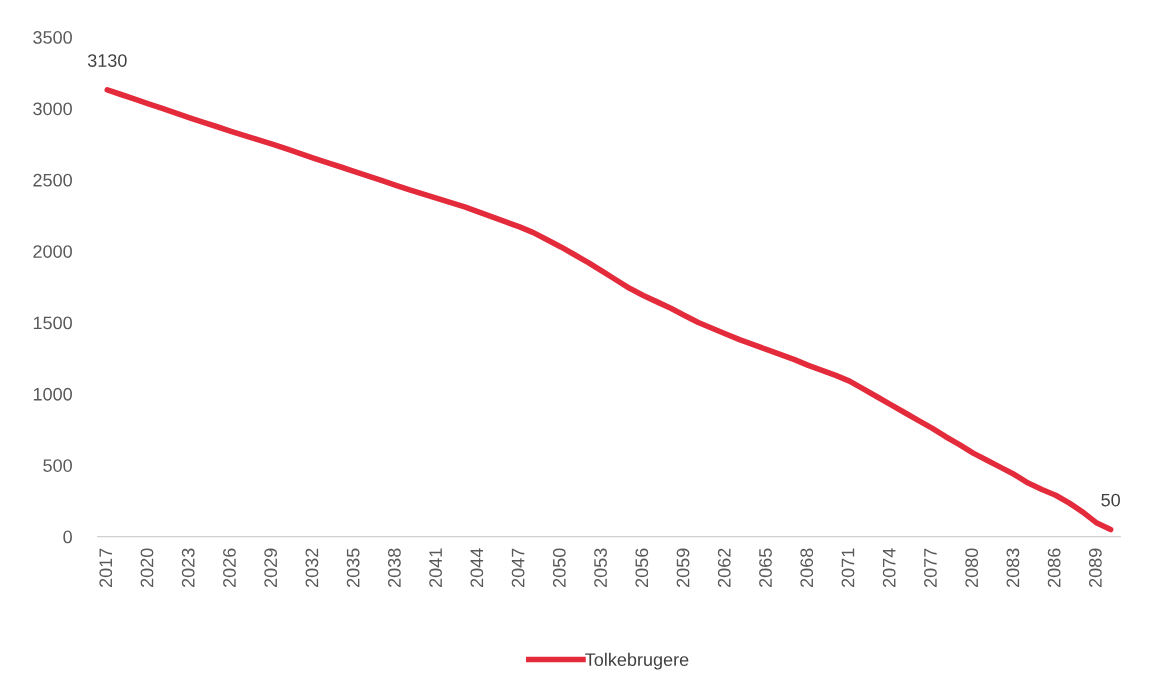  Describe the element at coordinates (637, 661) in the screenshot. I see `legend-label: Tolkebrugere` at that location.